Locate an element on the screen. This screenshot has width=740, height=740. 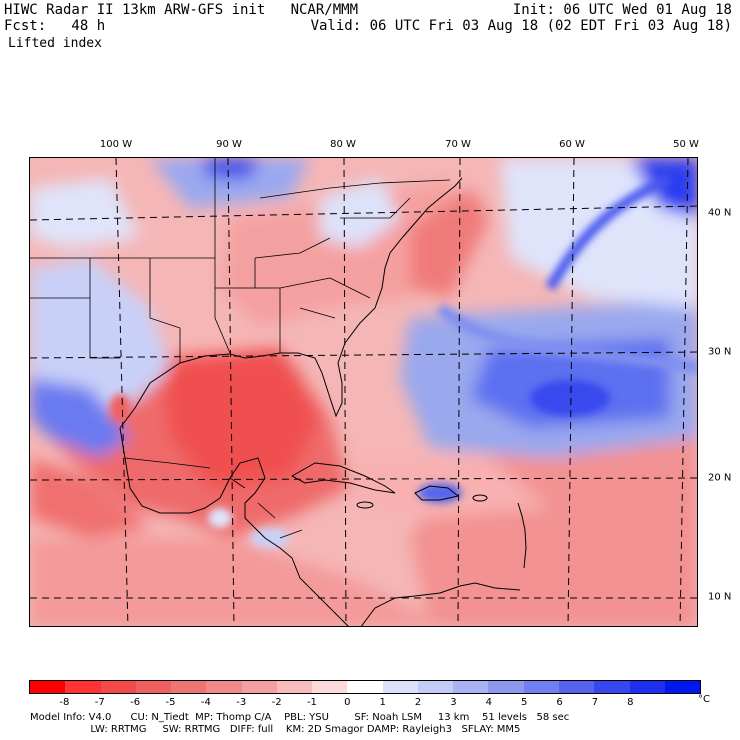
colorbar-tick-label: -2 is located at coordinates (276, 702).